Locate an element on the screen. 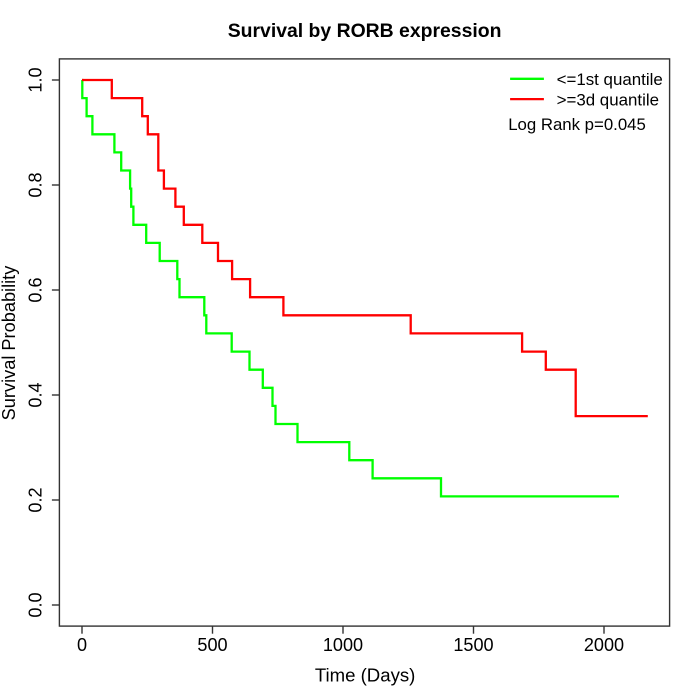  svg-text: Survival by RORB expression is located at coordinates (365, 31).